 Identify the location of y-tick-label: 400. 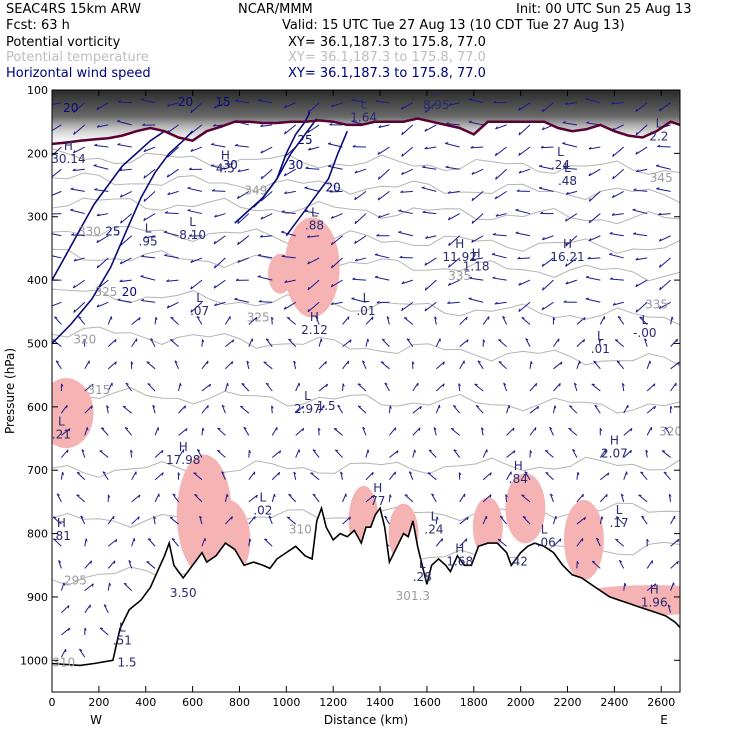
(37, 280).